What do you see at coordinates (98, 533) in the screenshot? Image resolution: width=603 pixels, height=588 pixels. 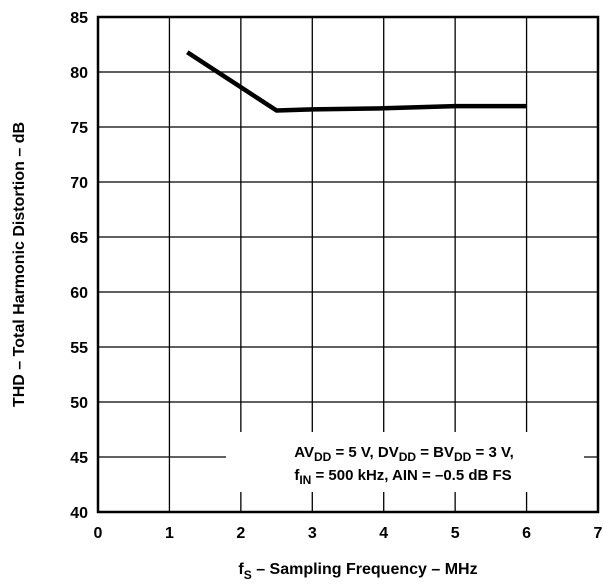 I see `x-tick-label: 0` at bounding box center [98, 533].